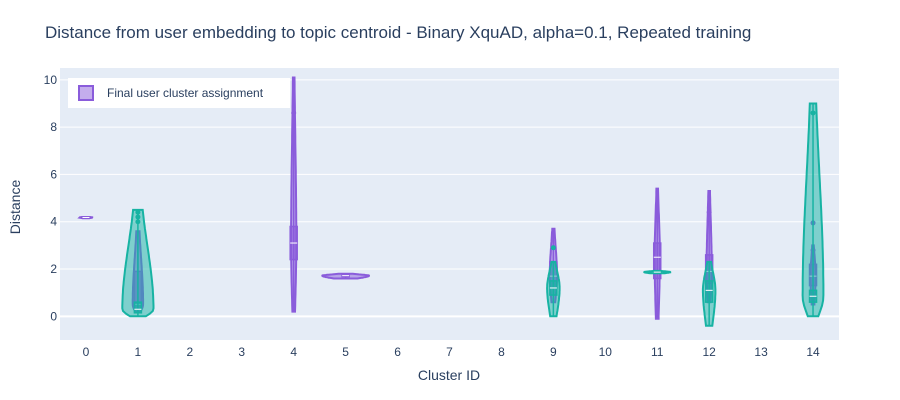  What do you see at coordinates (709, 291) in the screenshot?
I see `violin-box-s1-c12` at bounding box center [709, 291].